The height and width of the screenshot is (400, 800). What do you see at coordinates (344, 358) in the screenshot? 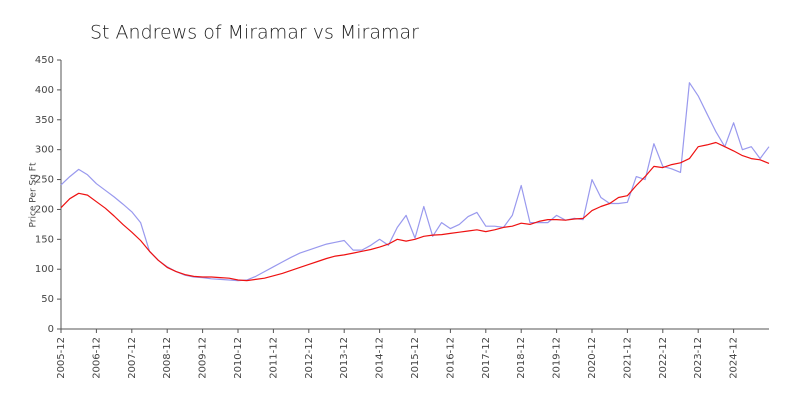
I see `x-tick-label: 2013-12` at bounding box center [344, 358].